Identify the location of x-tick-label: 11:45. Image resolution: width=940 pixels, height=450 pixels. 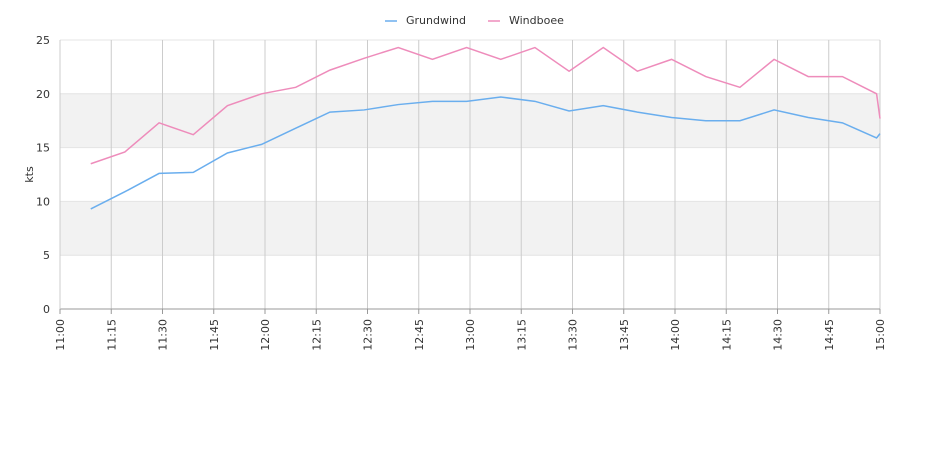
(214, 335).